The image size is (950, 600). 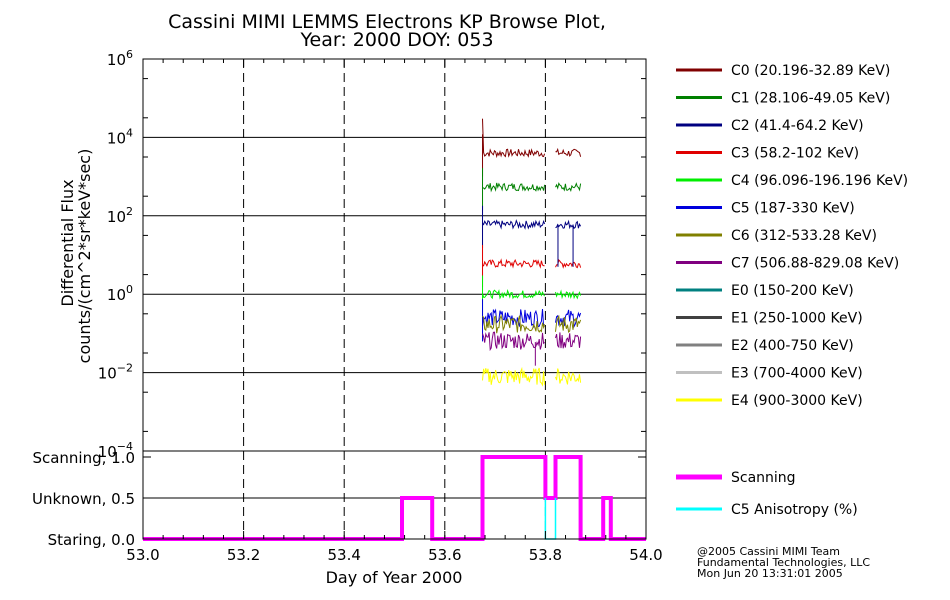 I want to click on legend-label: C0 (20.196-32.89 KeV), so click(x=810, y=71).